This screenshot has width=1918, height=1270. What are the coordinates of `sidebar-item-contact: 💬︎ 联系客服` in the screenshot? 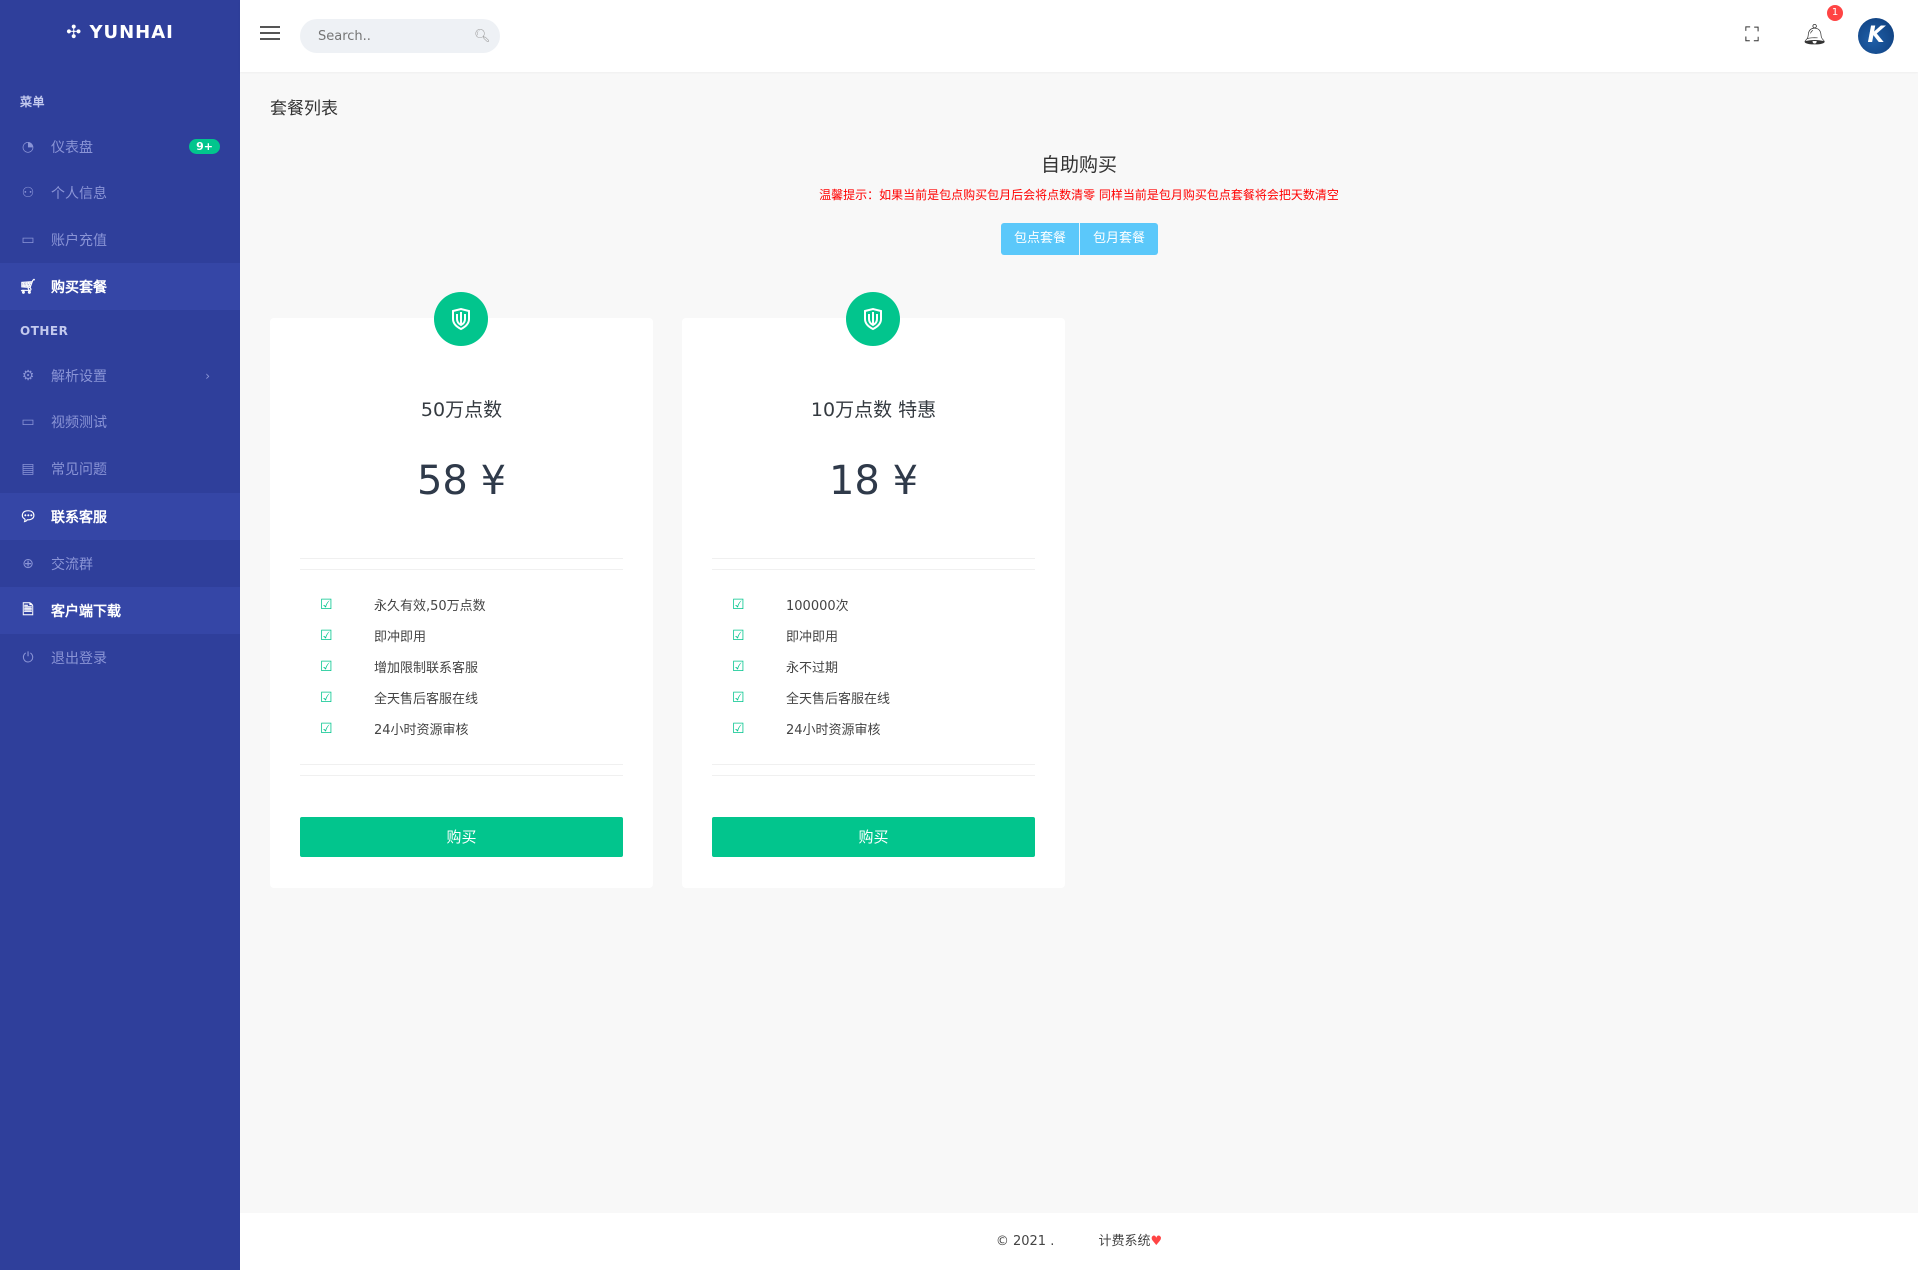 It's located at (120, 516).